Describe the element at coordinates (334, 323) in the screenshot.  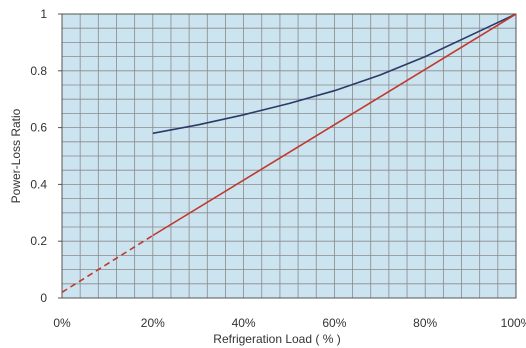
I see `x-tick-label: 60%` at that location.